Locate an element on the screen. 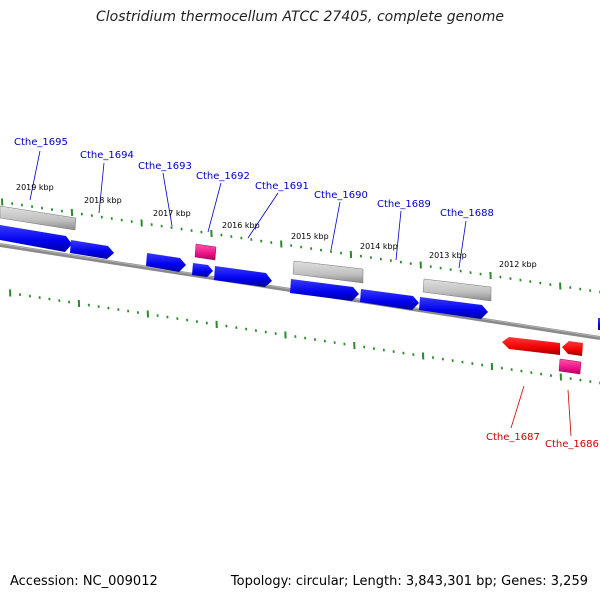  gene-label-forward: Cthe_1693 is located at coordinates (165, 166).